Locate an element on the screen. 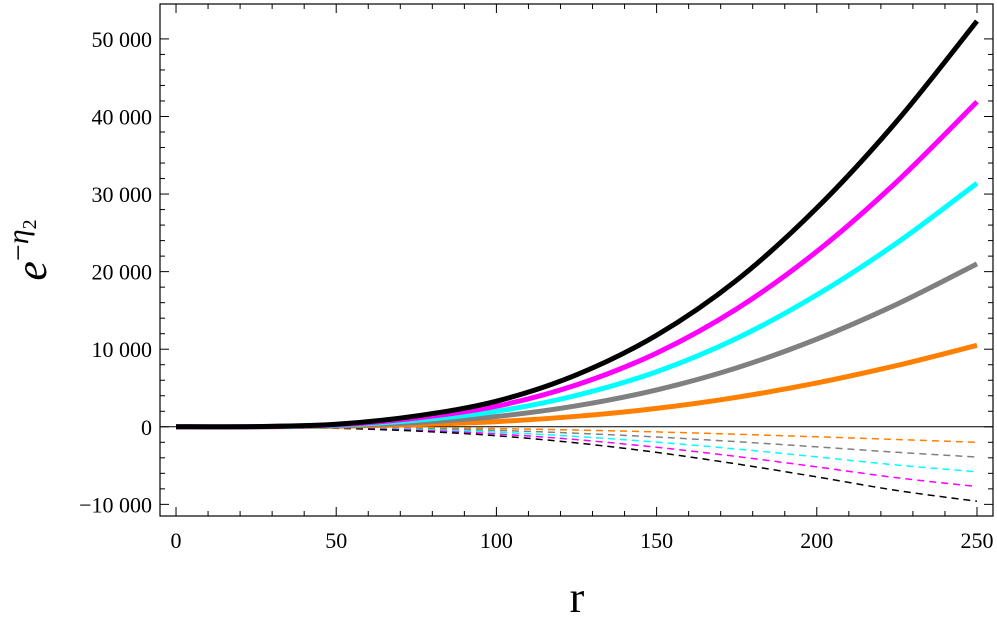  y-axis-title: e−η2 is located at coordinates (29, 249).